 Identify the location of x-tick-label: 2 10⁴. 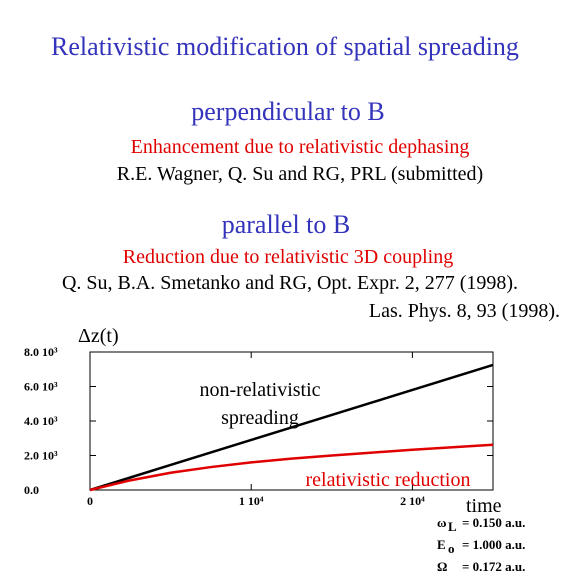
(412, 501).